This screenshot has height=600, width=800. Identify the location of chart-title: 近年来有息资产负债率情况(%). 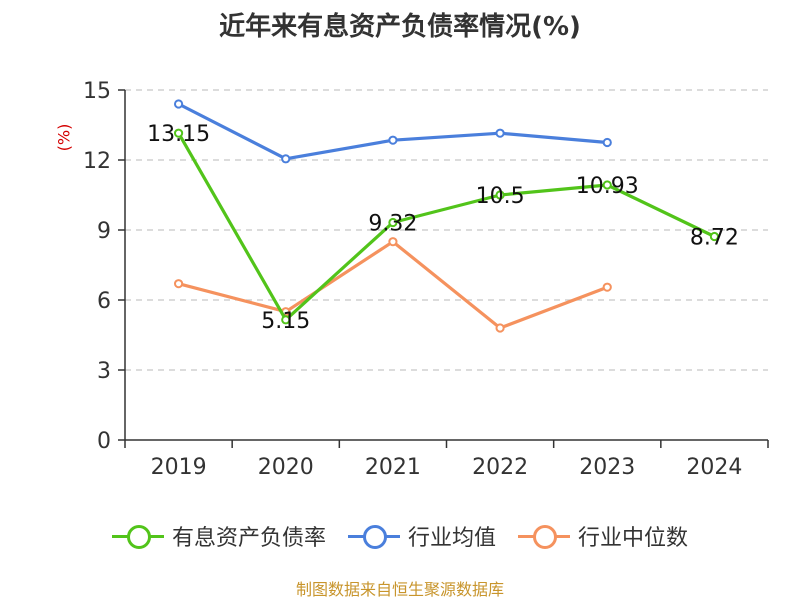
(400, 27).